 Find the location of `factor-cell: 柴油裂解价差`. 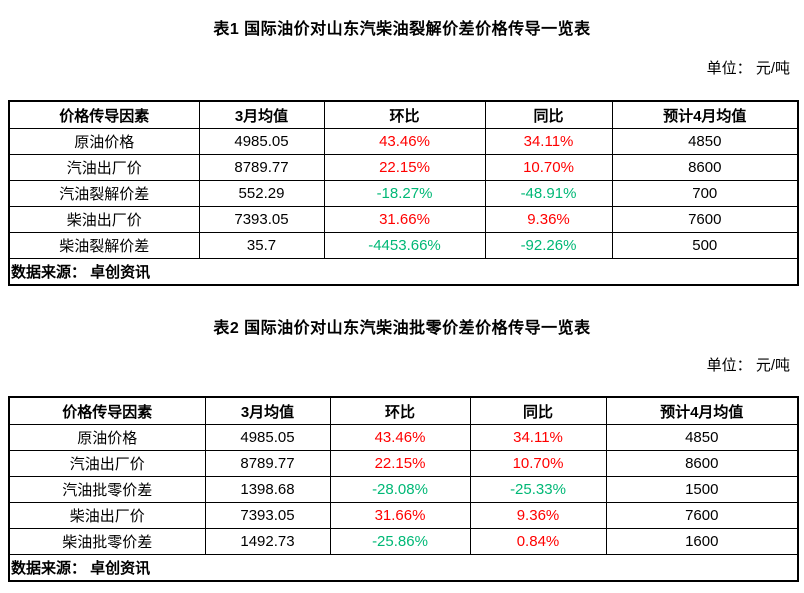

factor-cell: 柴油裂解价差 is located at coordinates (104, 245).